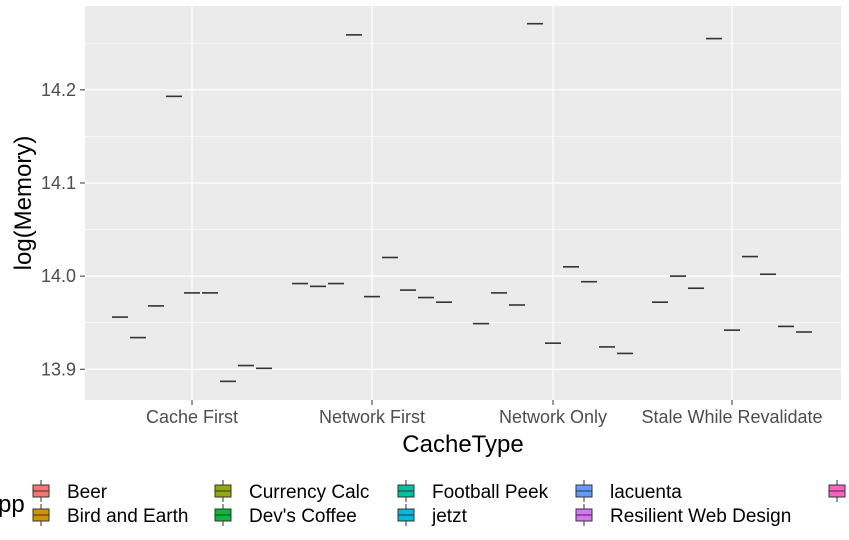  I want to click on y-tick-label: 14.1, so click(58, 183).